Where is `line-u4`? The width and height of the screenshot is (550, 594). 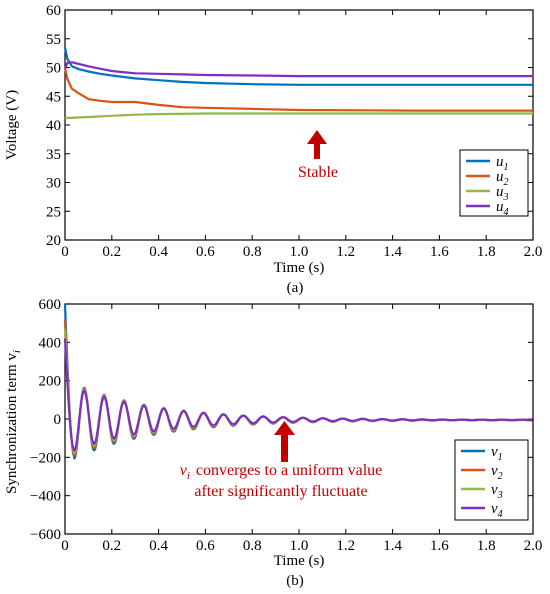 line-u4 is located at coordinates (298, 69).